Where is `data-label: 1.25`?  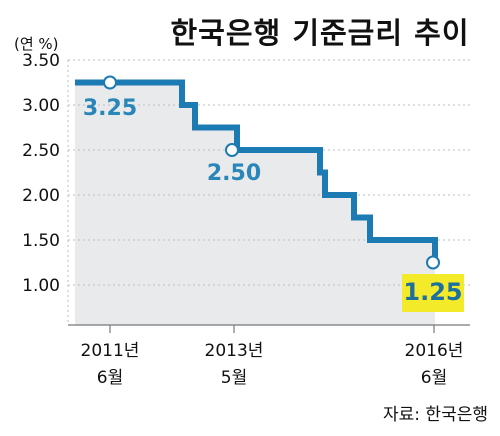 data-label: 1.25 is located at coordinates (432, 292).